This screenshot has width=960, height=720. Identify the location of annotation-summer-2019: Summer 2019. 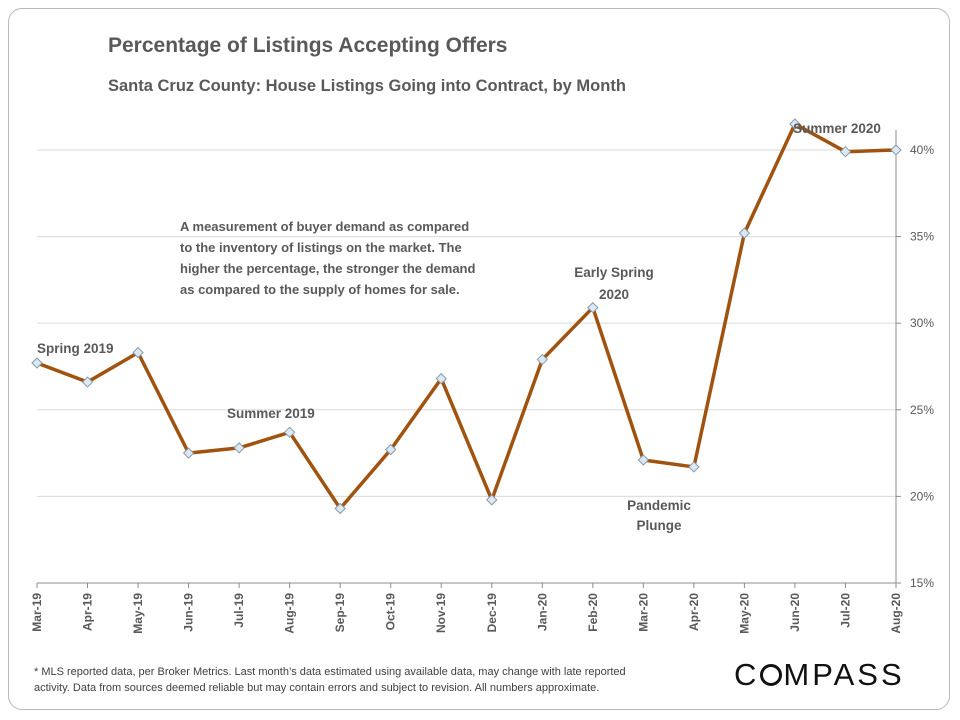
(271, 413).